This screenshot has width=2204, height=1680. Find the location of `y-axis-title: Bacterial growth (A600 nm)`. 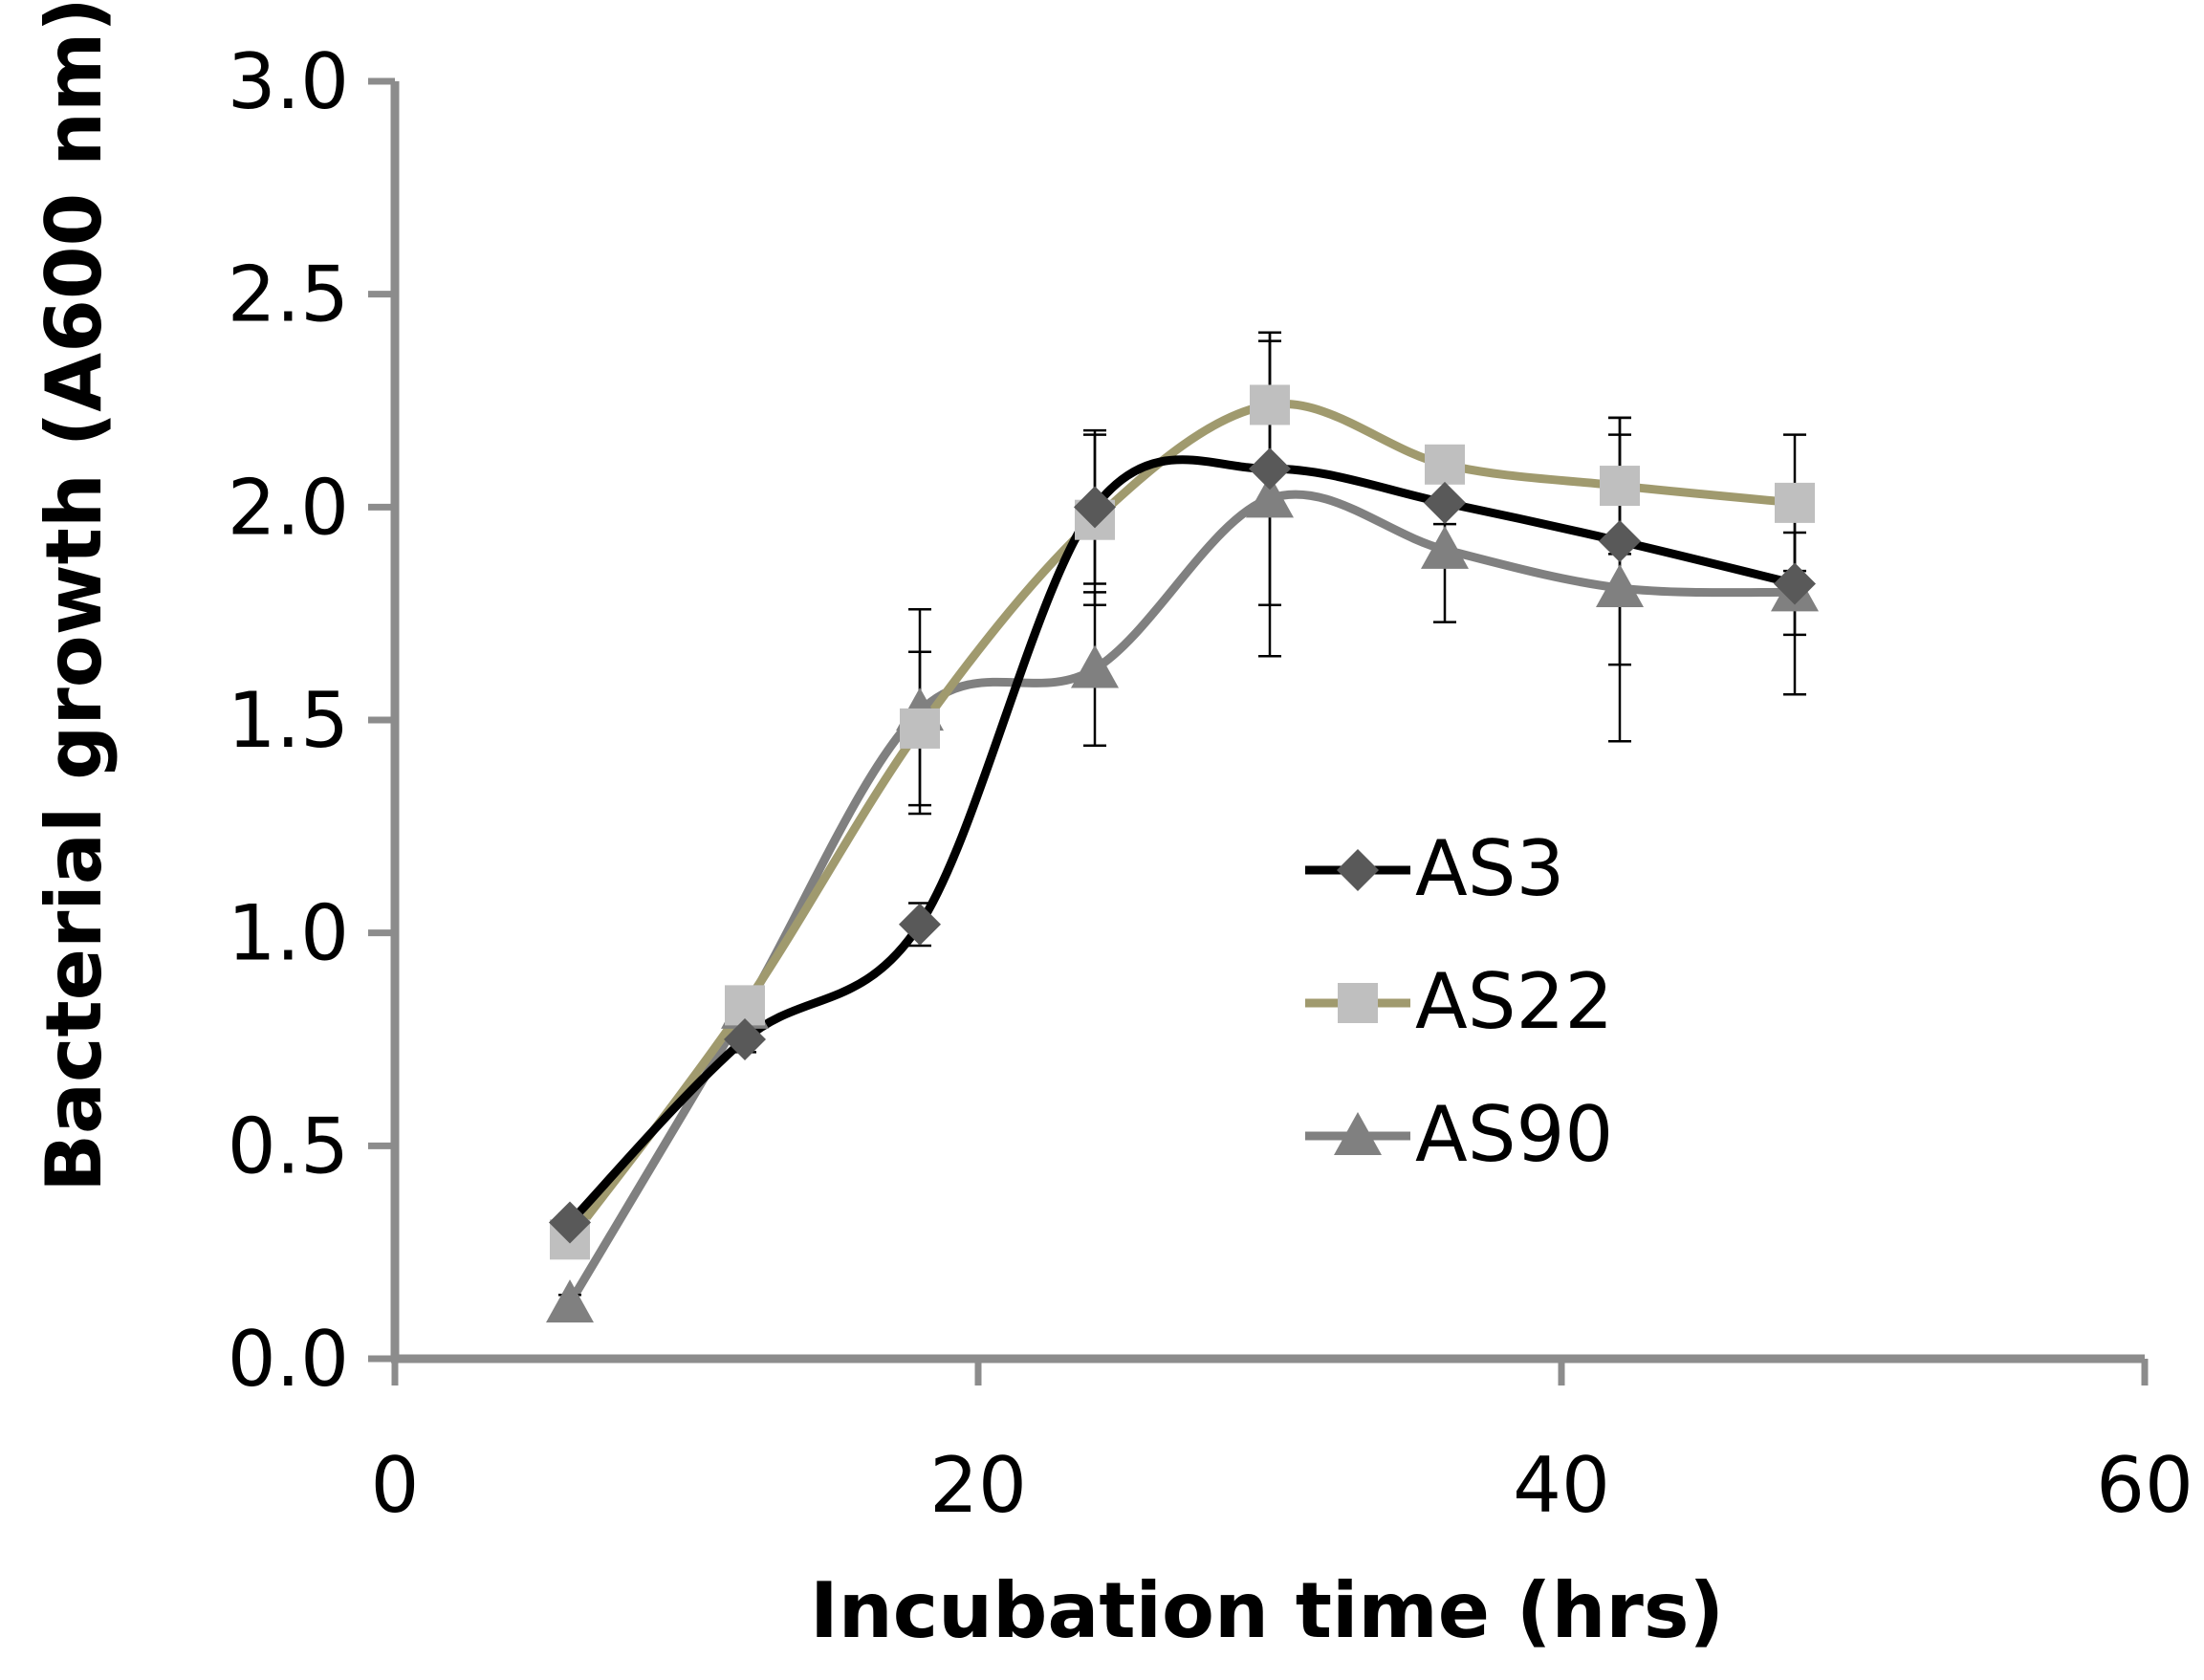

y-axis-title: Bacterial growth (A600 nm) is located at coordinates (75, 596).